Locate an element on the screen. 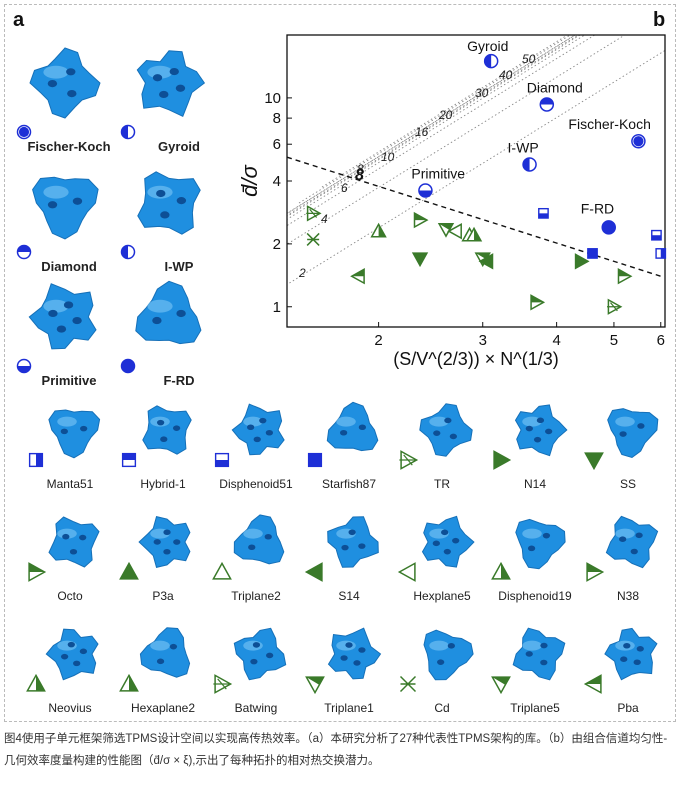 This screenshot has width=681, height=803. marker-tri-up-solid is located at coordinates (129, 570).